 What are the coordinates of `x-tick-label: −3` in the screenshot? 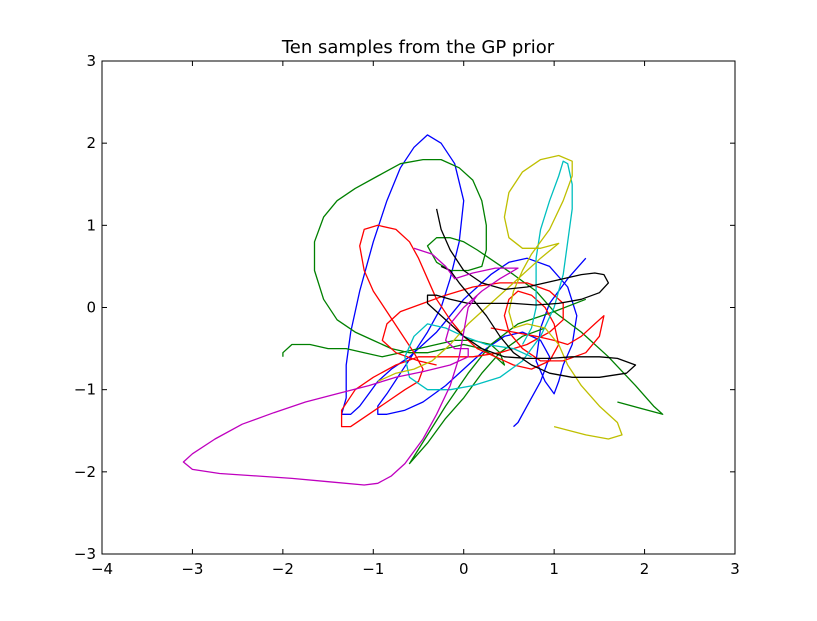 It's located at (192, 569).